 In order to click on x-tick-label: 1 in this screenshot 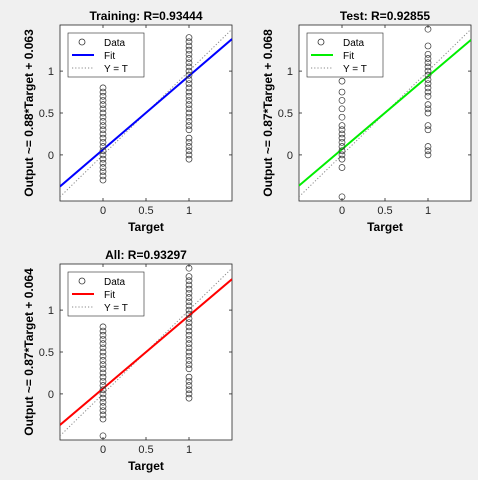, I will do `click(189, 450)`.